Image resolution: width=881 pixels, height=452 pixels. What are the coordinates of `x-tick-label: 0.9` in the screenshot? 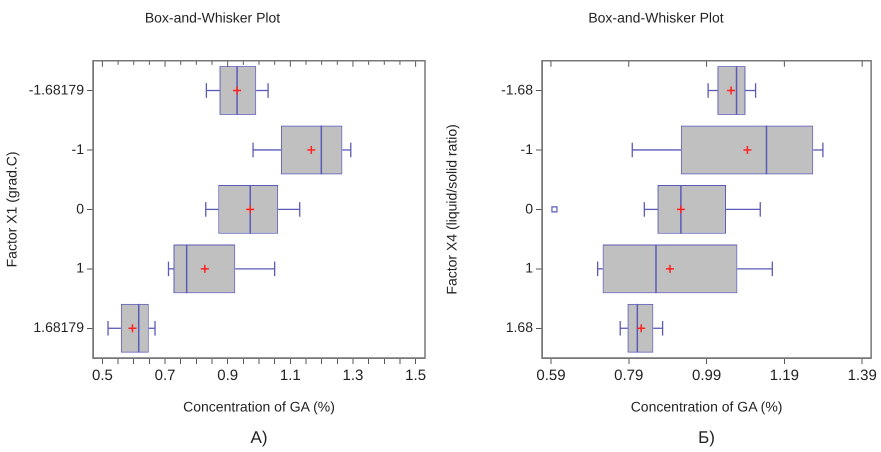 It's located at (227, 375).